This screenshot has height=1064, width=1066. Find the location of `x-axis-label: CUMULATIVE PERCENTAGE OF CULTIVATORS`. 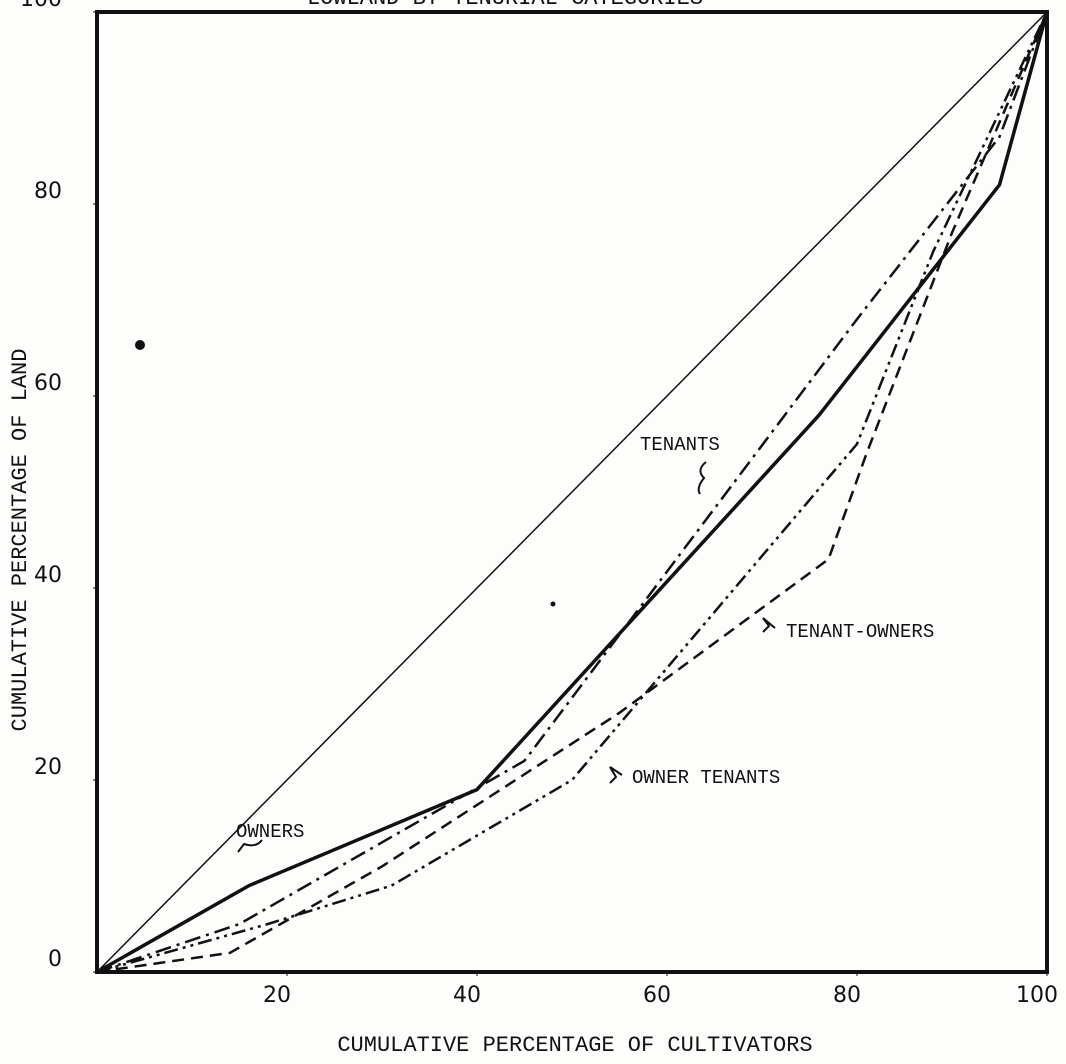

x-axis-label: CUMULATIVE PERCENTAGE OF CULTIVATORS is located at coordinates (574, 1045).